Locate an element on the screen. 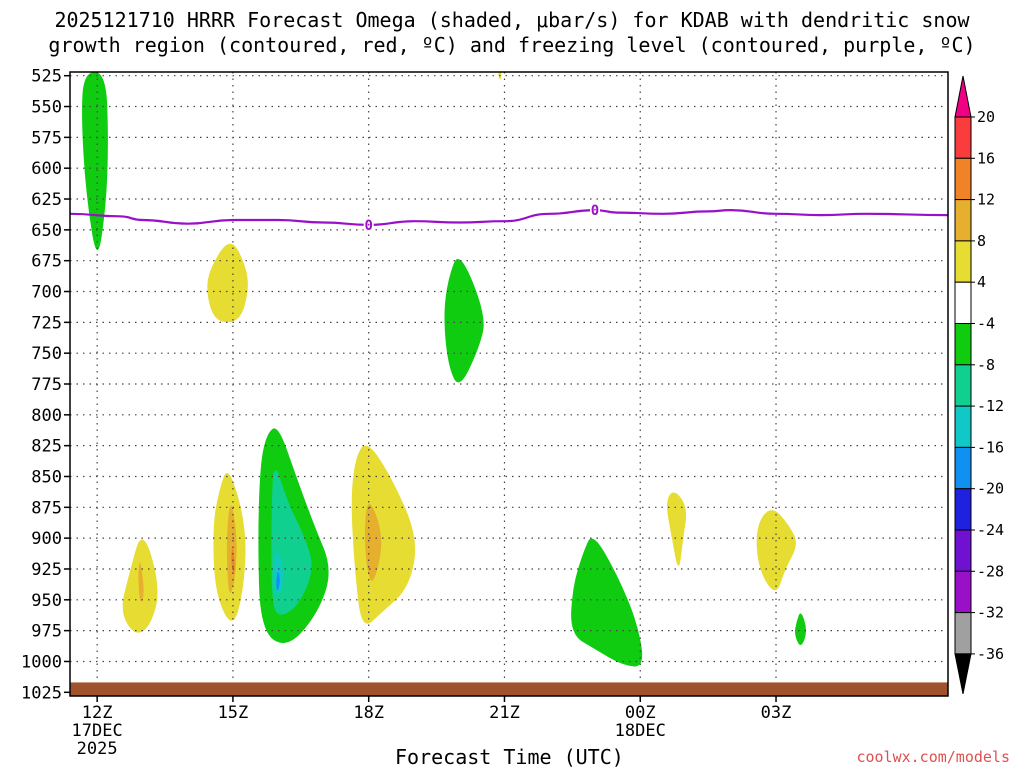 The image size is (1024, 769). colorbar-label-1: 16 is located at coordinates (986, 158).